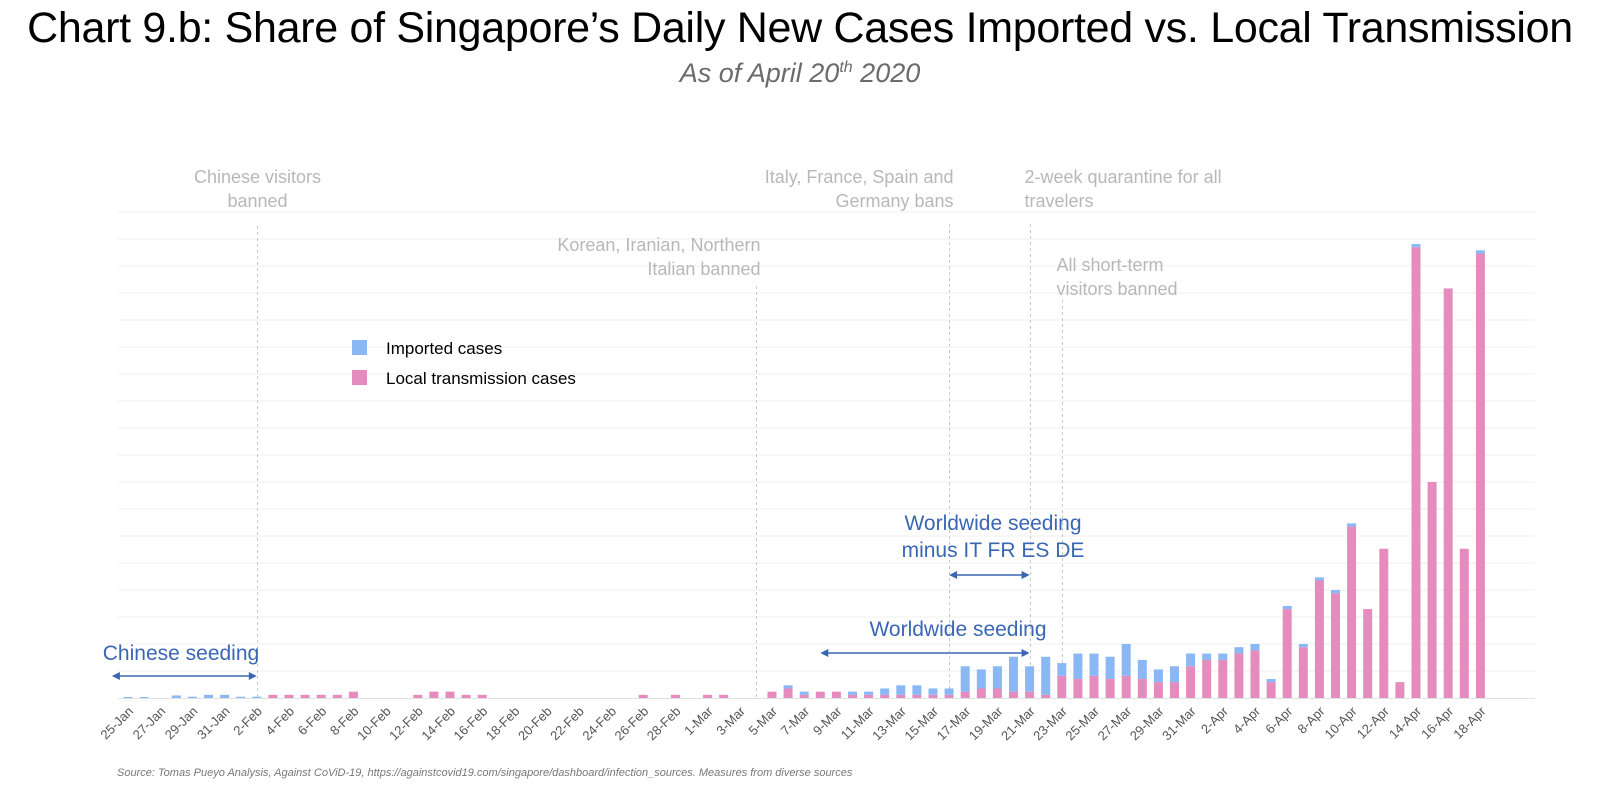 The width and height of the screenshot is (1600, 805). I want to click on x-tick-label: 13-Mar, so click(889, 723).